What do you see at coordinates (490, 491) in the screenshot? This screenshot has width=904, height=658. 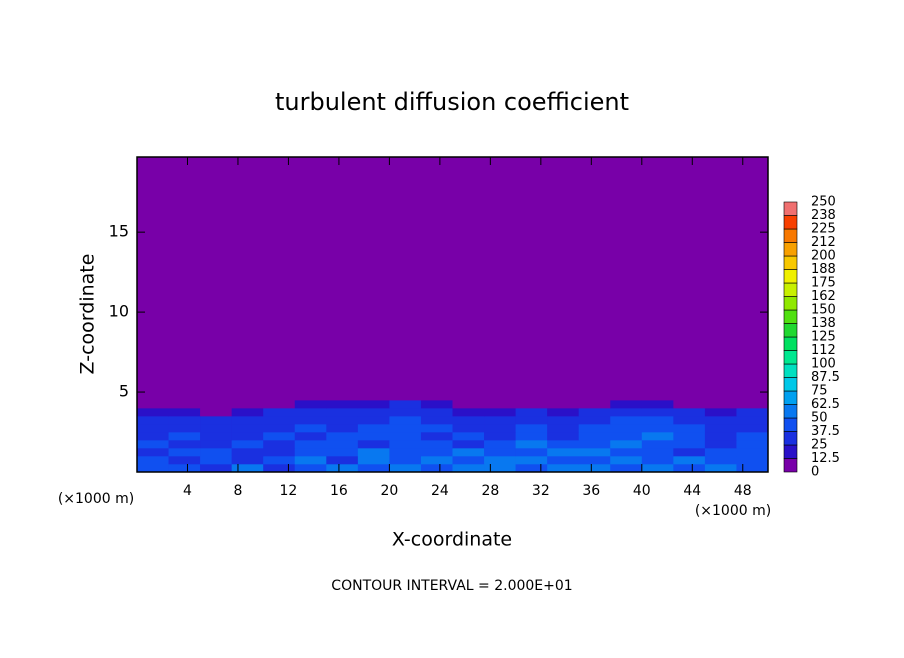 I see `x-tick-label: 28` at bounding box center [490, 491].